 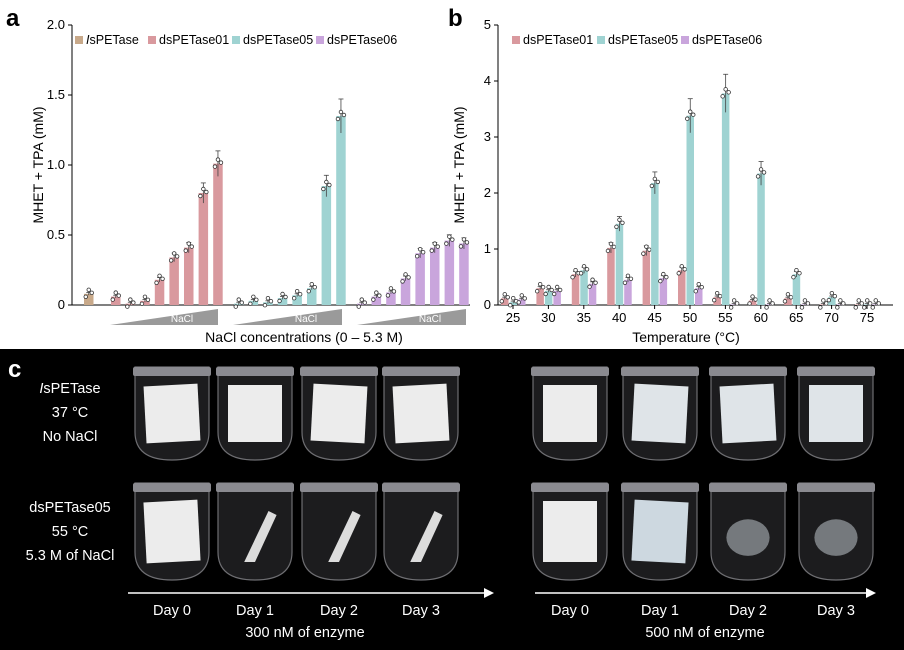 I want to click on chart-b-xtick-label: 25, so click(x=513, y=317).